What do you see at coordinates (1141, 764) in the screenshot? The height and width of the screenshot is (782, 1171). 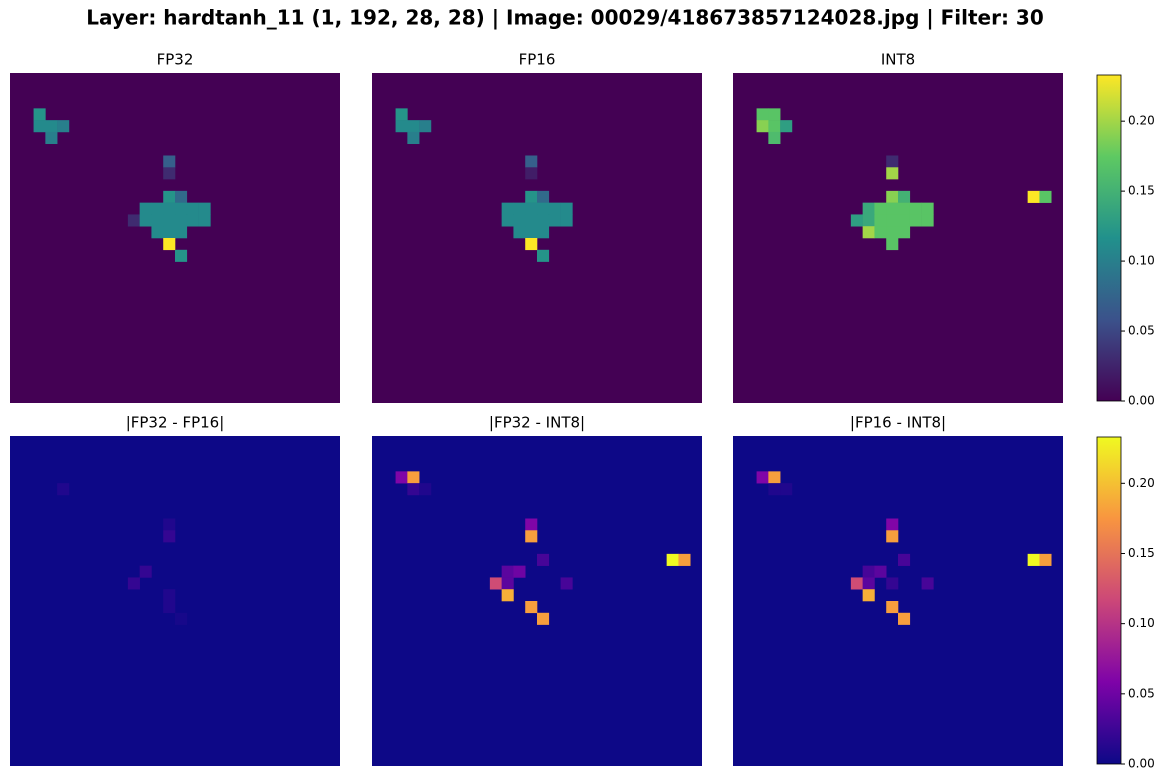 I see `colorbar-tick-label: 0.00` at bounding box center [1141, 764].